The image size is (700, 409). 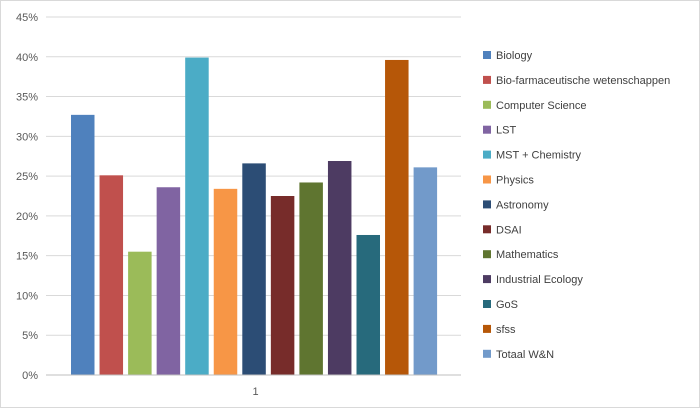 What do you see at coordinates (27, 257) in the screenshot?
I see `y-tick-label: 15%` at bounding box center [27, 257].